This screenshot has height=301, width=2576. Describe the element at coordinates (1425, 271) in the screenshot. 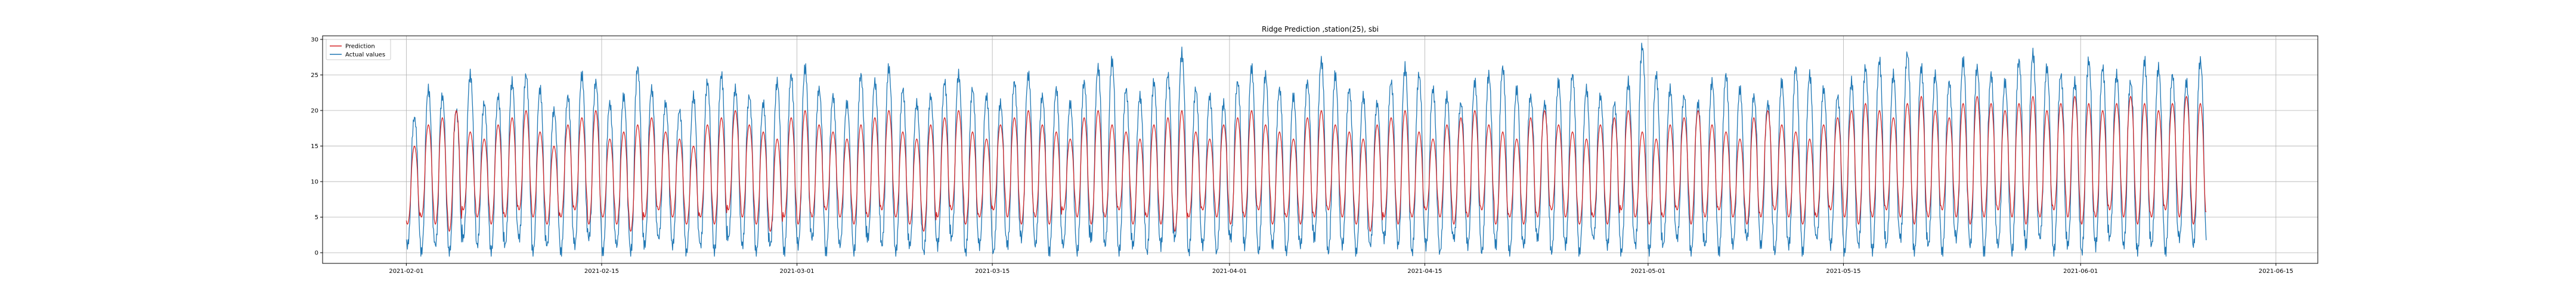

I see `x-tick-label: 2021-04-15` at that location.